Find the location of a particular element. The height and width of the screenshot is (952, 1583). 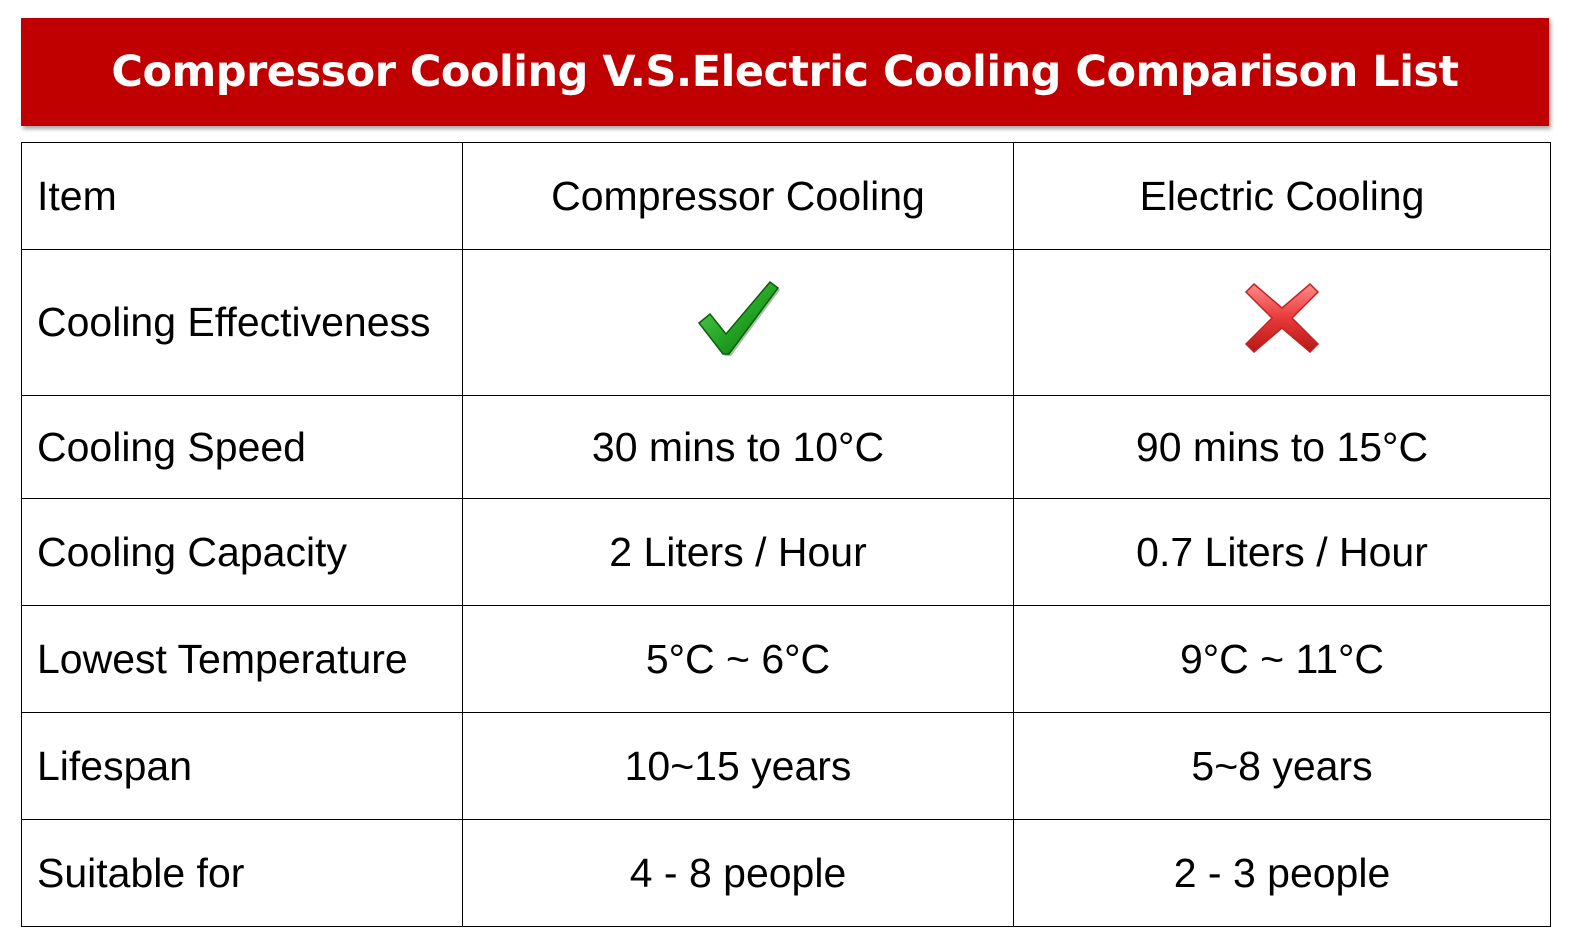

table-row: Cooling Effectiveness is located at coordinates (786, 322).